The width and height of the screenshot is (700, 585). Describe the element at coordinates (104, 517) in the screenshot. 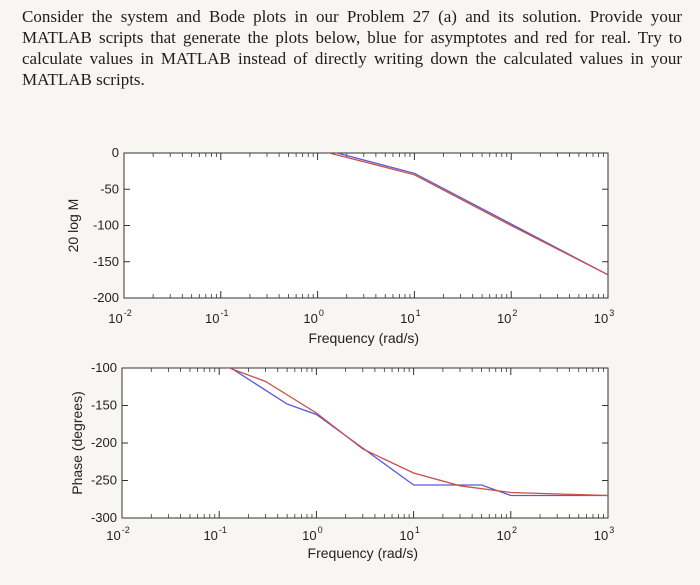

I see `y-tick-label: -300` at that location.